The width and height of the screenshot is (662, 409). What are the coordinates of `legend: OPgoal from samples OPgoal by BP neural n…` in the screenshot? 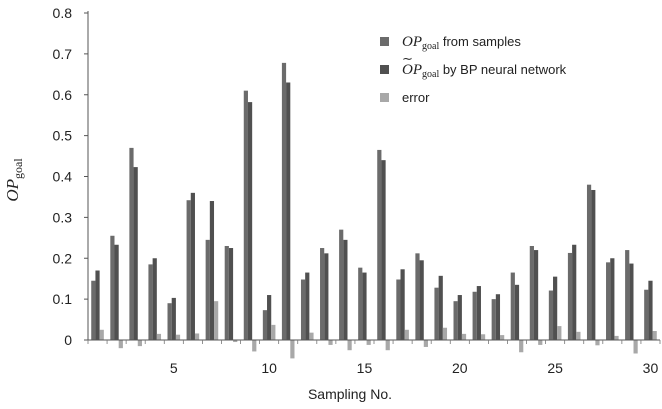 It's located at (473, 69).